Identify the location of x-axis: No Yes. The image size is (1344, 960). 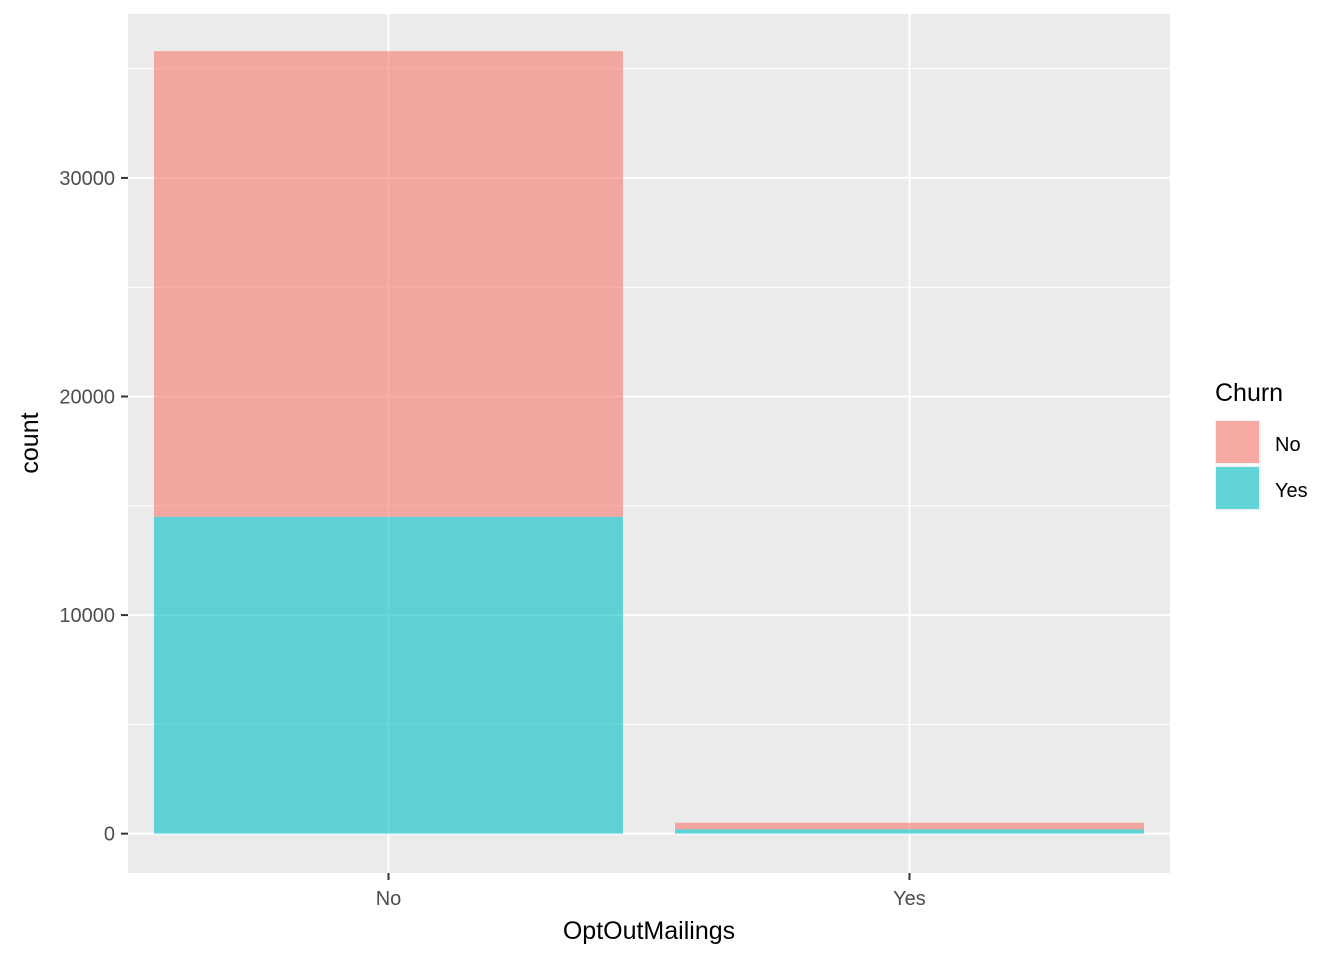
(651, 891).